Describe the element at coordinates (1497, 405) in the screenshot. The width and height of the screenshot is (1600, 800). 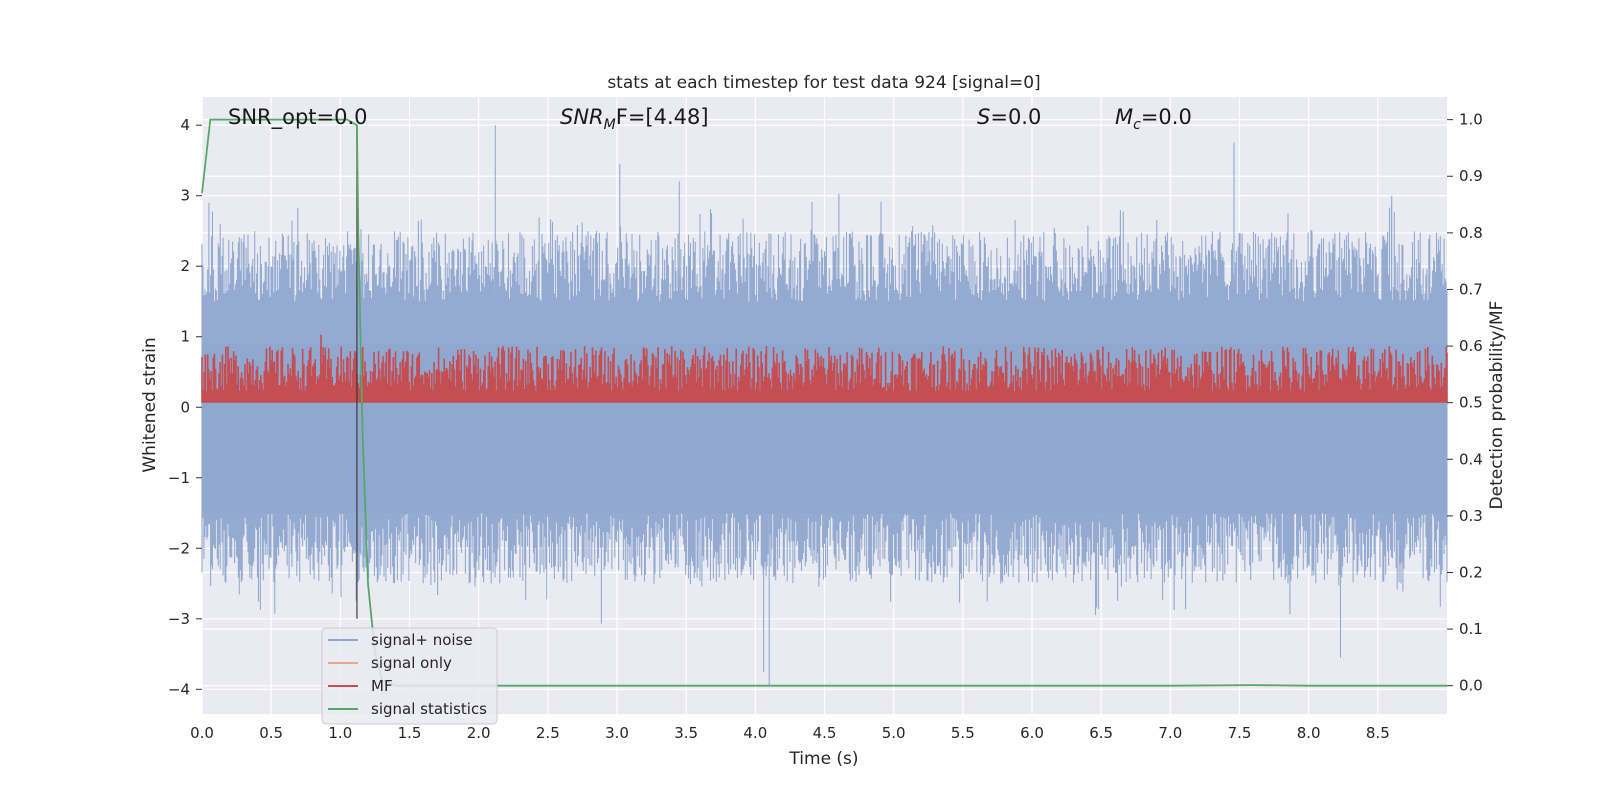
I see `y2-axis-label: Detection probability/MF` at that location.